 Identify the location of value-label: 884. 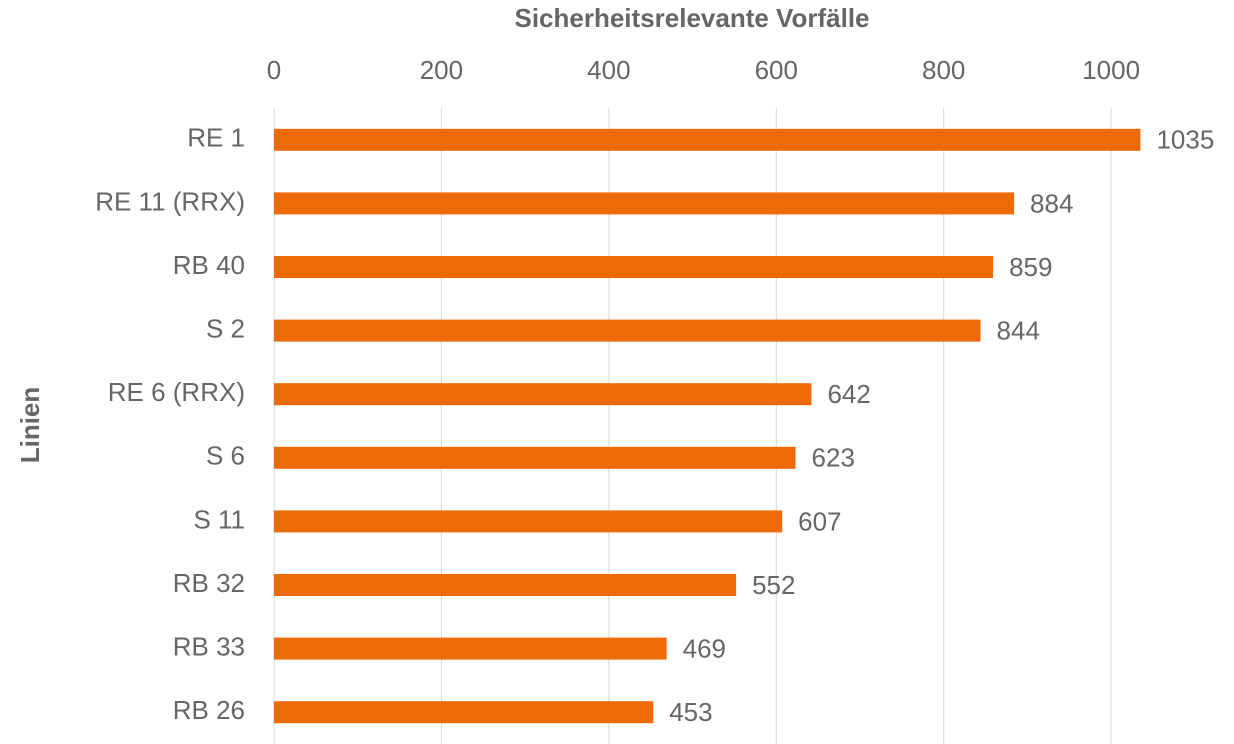
(1051, 203).